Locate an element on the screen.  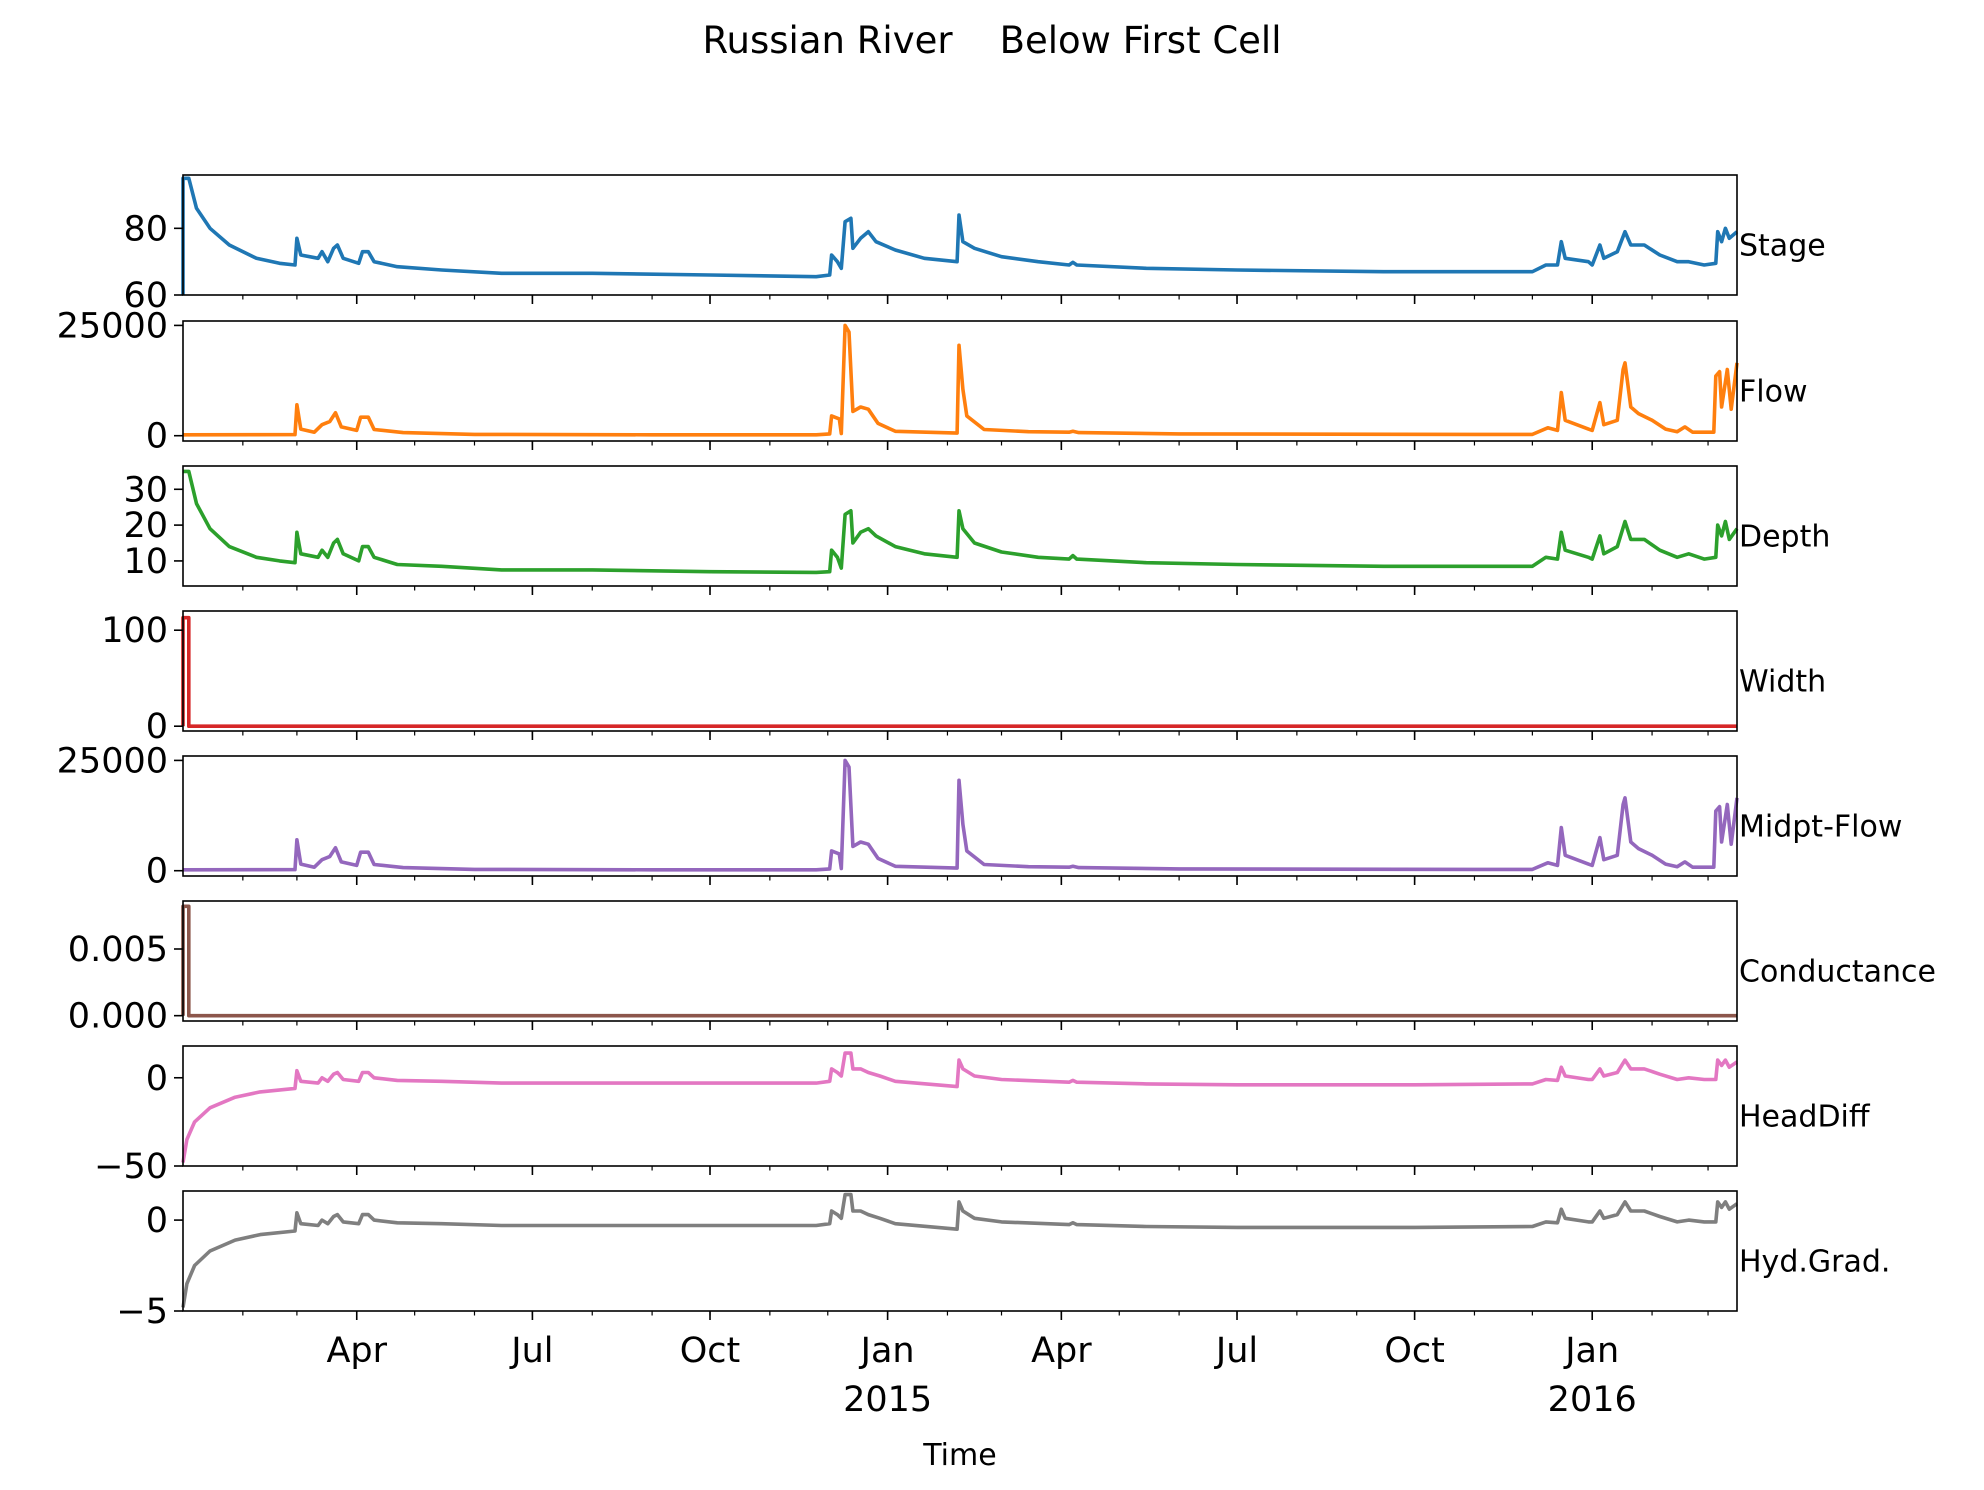
series-line-stage is located at coordinates (960, 235).